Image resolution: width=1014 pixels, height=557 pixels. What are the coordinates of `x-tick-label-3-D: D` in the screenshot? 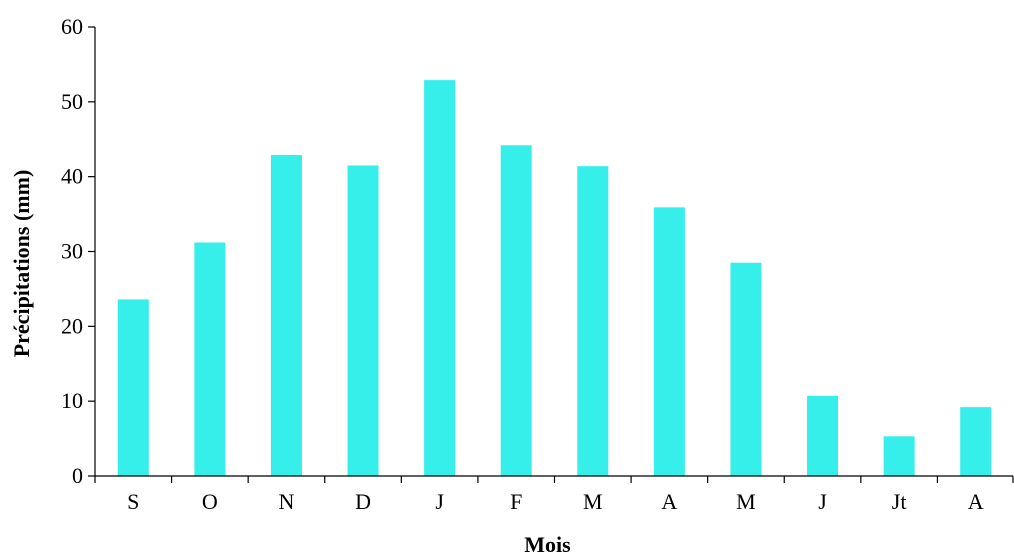 It's located at (363, 501).